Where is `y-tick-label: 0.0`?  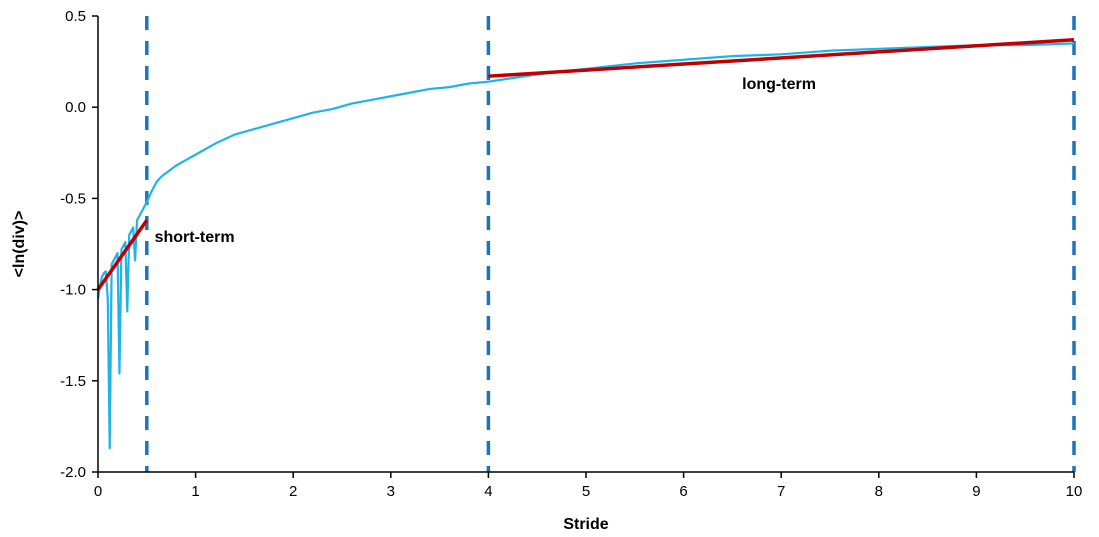
y-tick-label: 0.0 is located at coordinates (75, 107).